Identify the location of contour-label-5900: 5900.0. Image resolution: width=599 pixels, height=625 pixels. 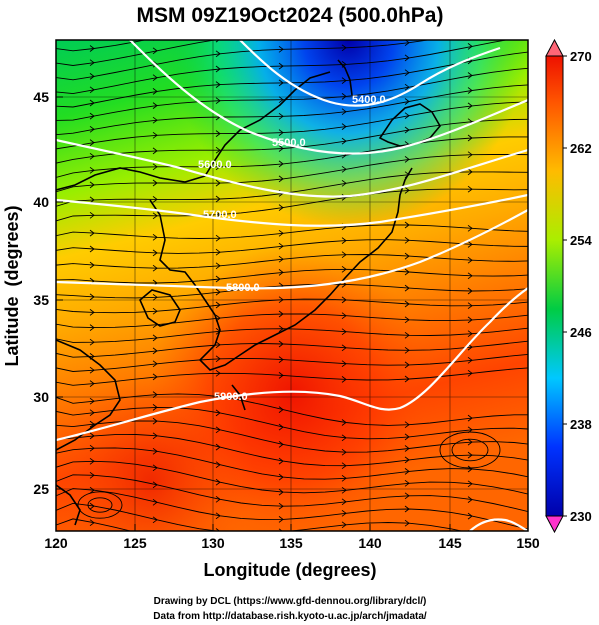
(231, 397).